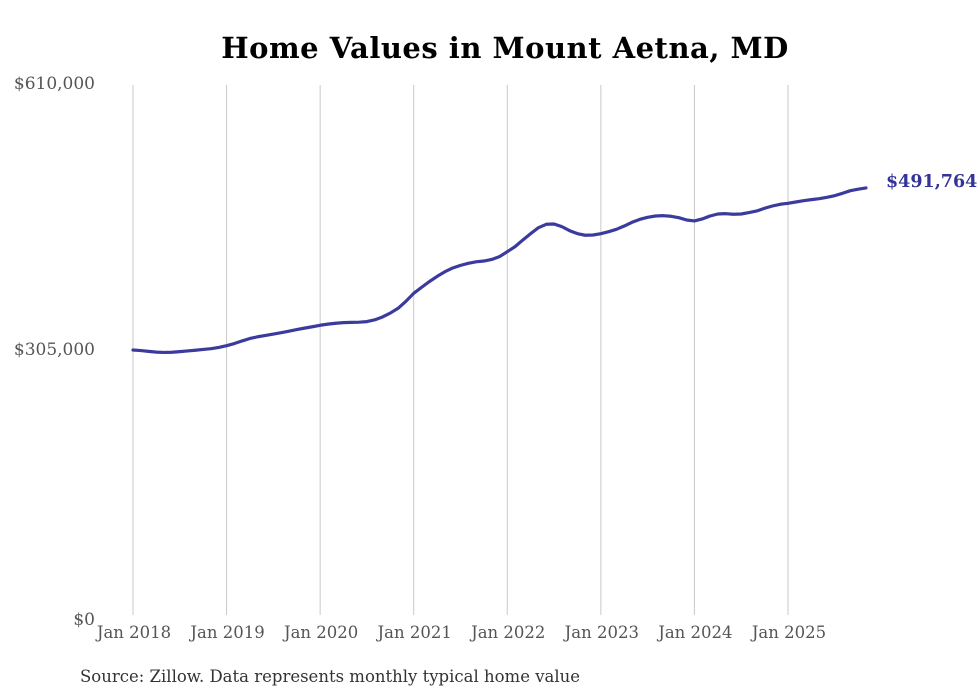 This screenshot has width=980, height=699. What do you see at coordinates (601, 632) in the screenshot?
I see `x-tick-label: Jan 2023` at bounding box center [601, 632].